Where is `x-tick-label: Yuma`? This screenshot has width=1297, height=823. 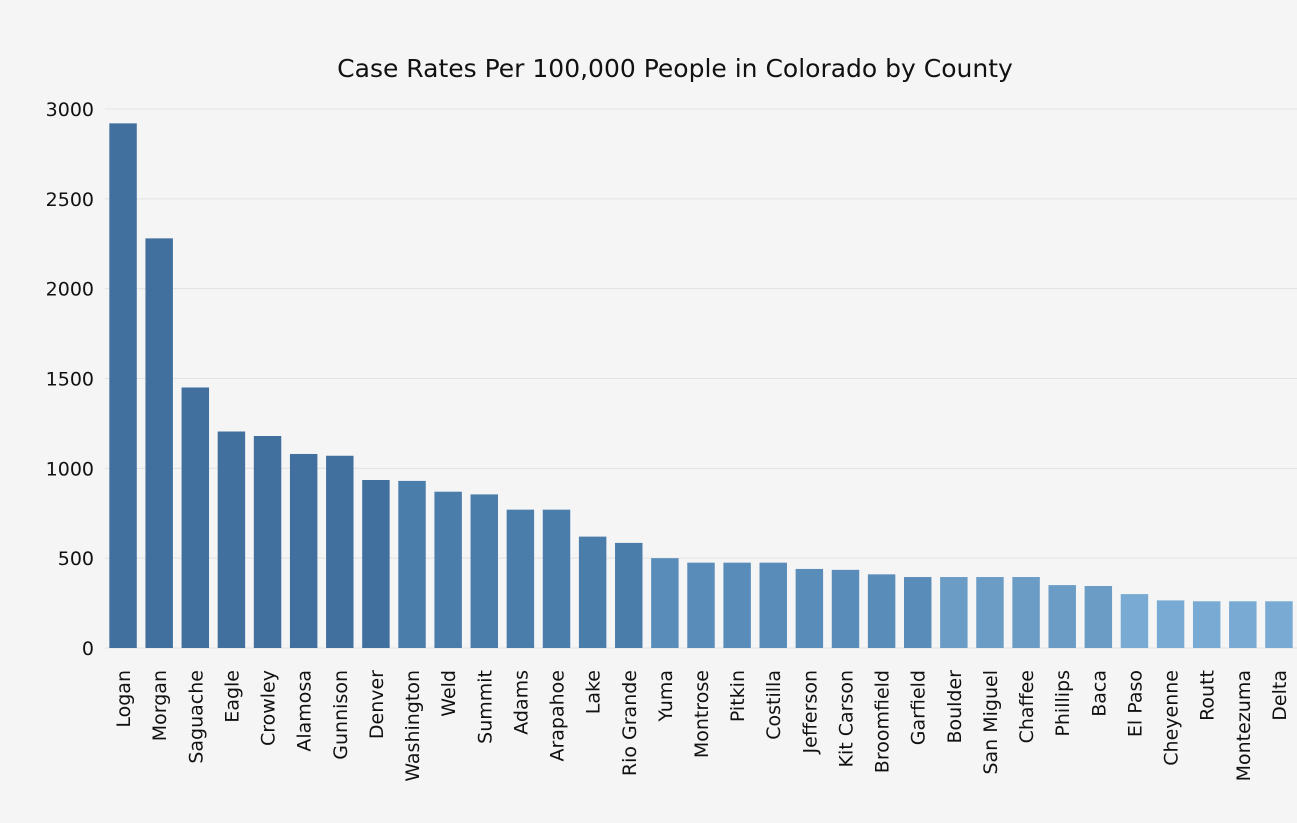 x-tick-label: Yuma is located at coordinates (666, 696).